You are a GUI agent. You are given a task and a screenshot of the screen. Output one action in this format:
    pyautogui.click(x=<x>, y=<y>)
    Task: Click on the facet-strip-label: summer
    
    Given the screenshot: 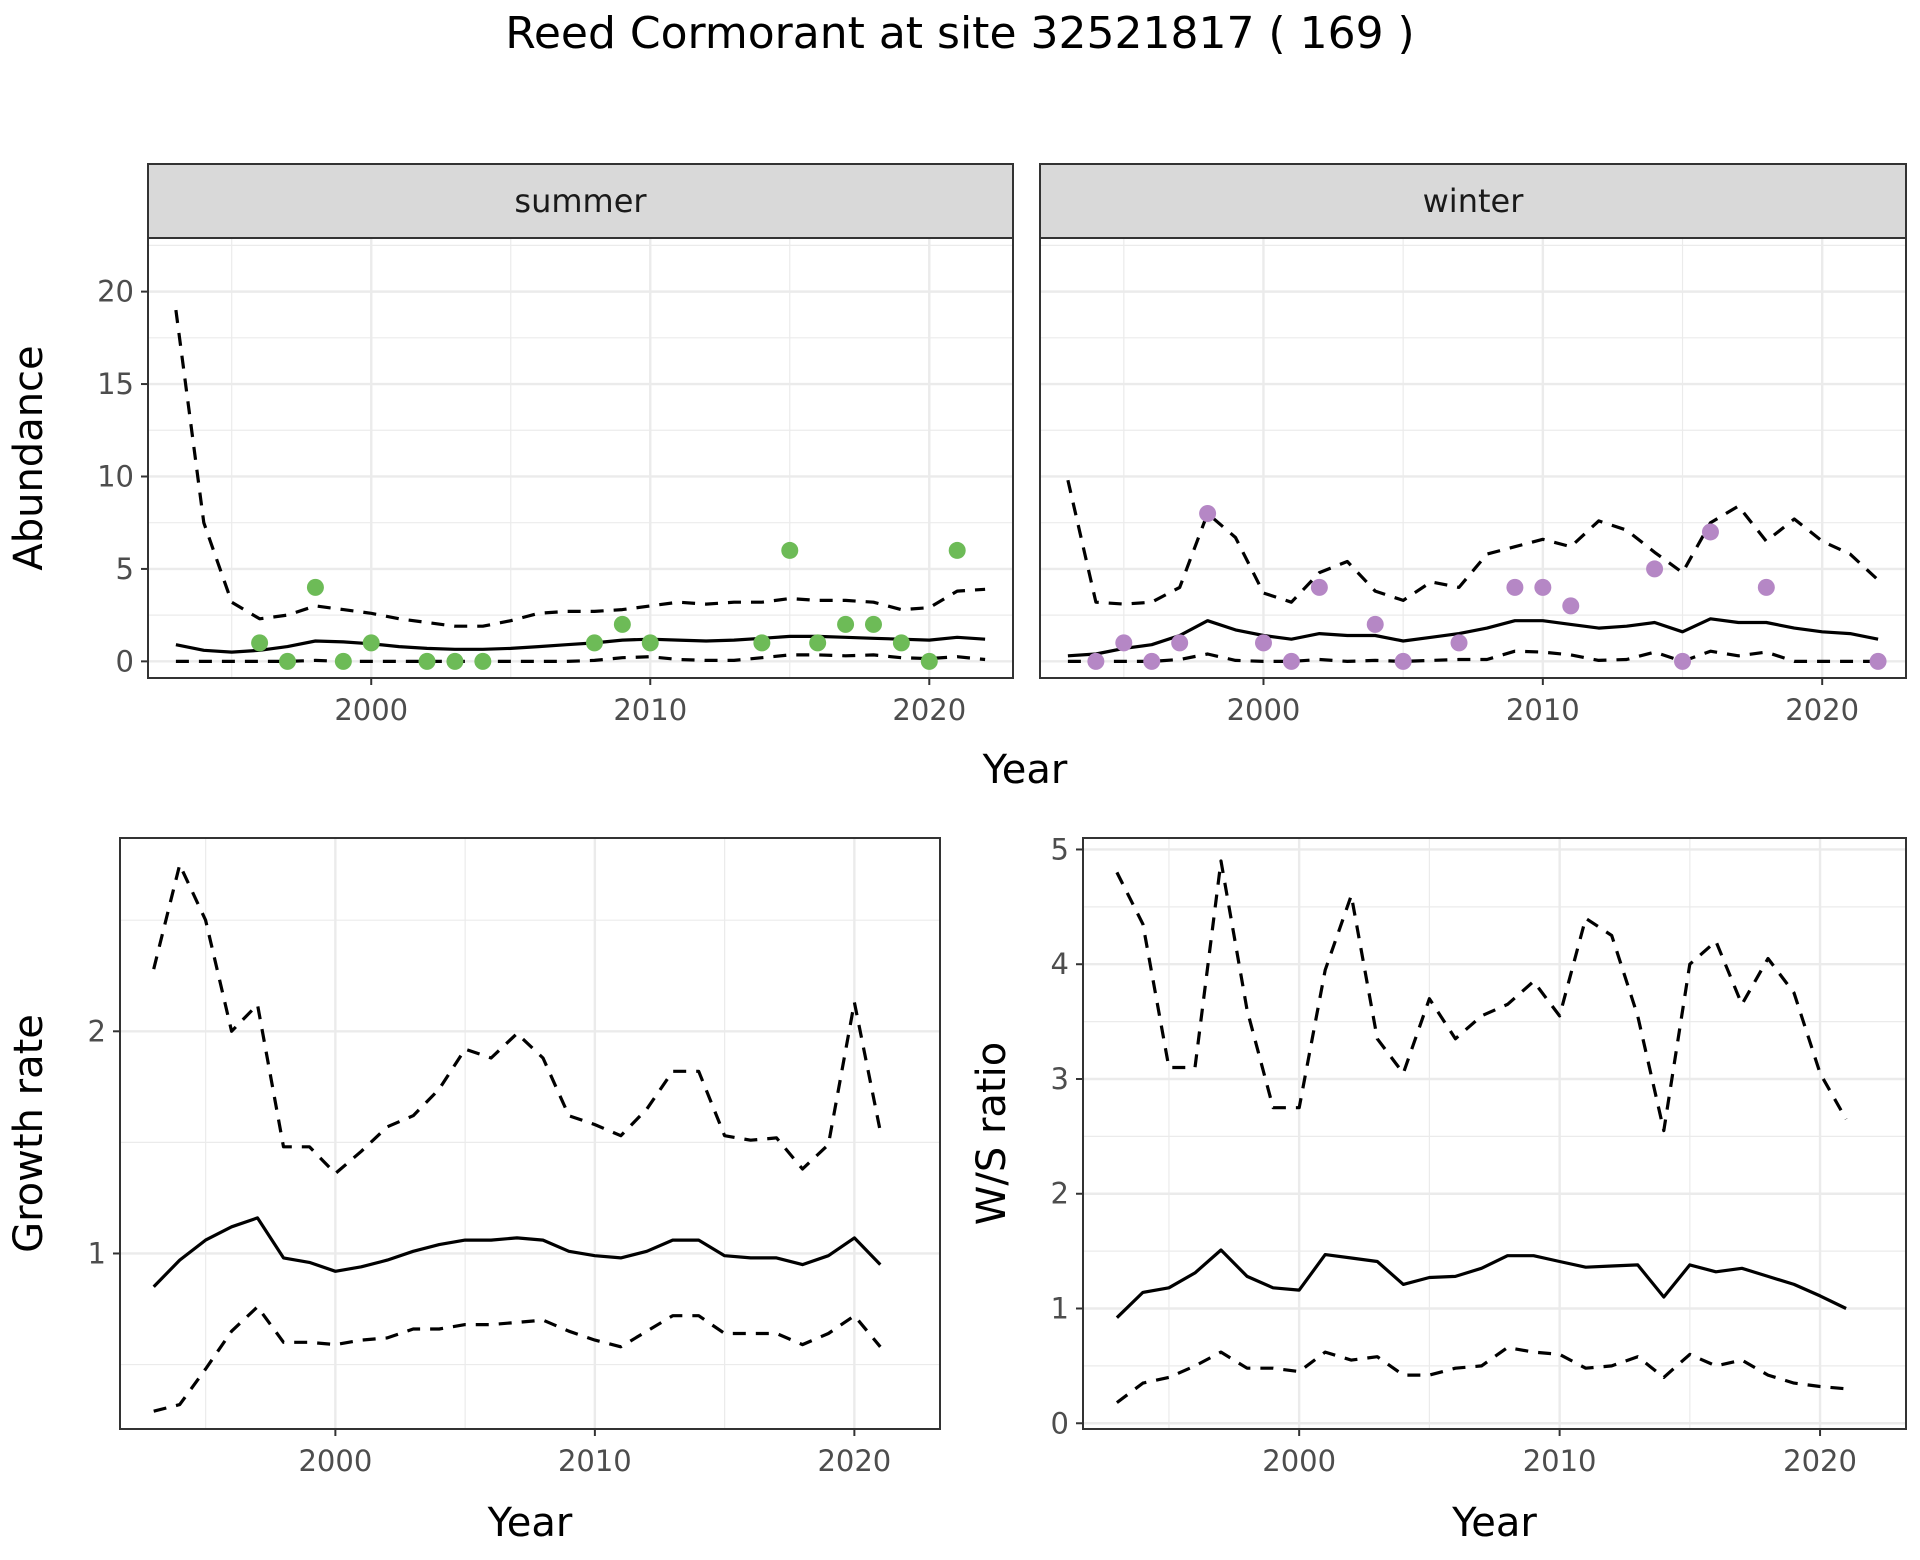 What is the action you would take?
    pyautogui.click(x=580, y=201)
    